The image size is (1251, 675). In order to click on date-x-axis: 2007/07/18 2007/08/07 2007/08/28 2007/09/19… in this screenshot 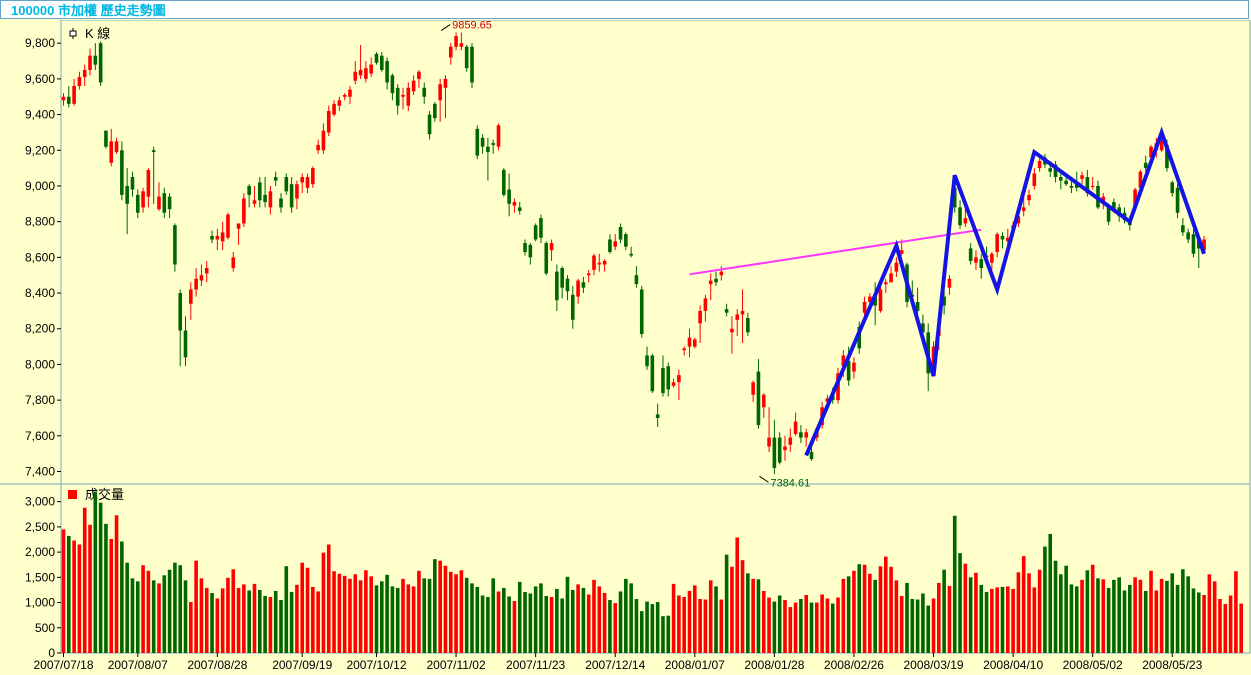, I will do `click(618, 662)`.